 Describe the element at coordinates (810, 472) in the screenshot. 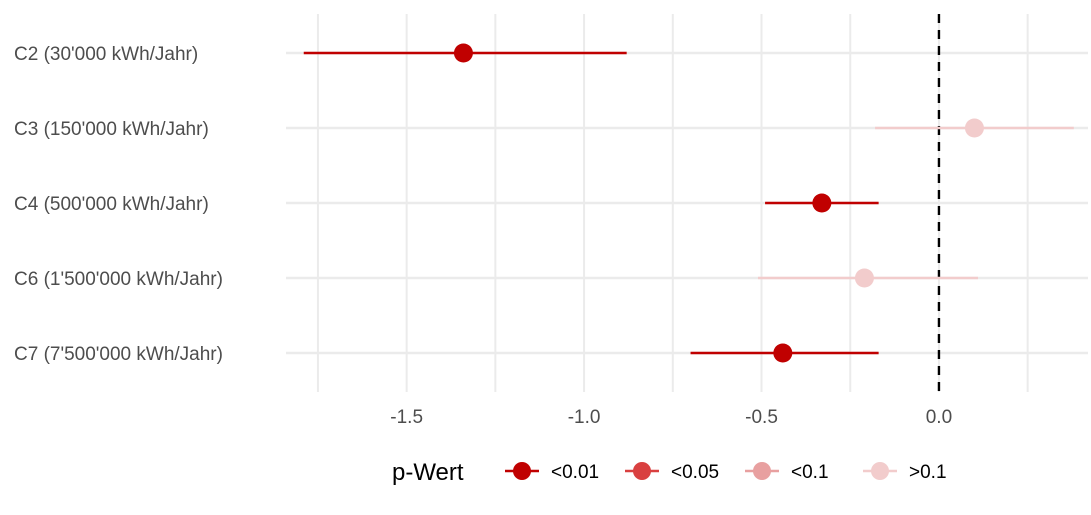

I see `legend-label: <0.1` at that location.